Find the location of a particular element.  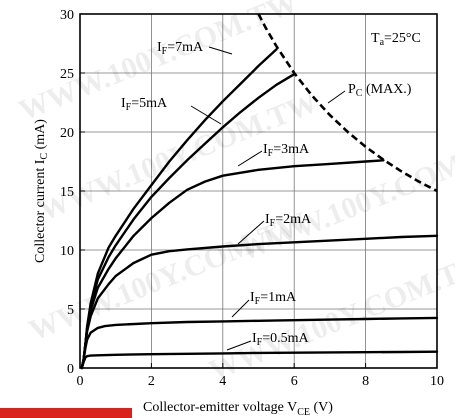

y-axis-label: Collector current IC (mA) is located at coordinates (41, 191).